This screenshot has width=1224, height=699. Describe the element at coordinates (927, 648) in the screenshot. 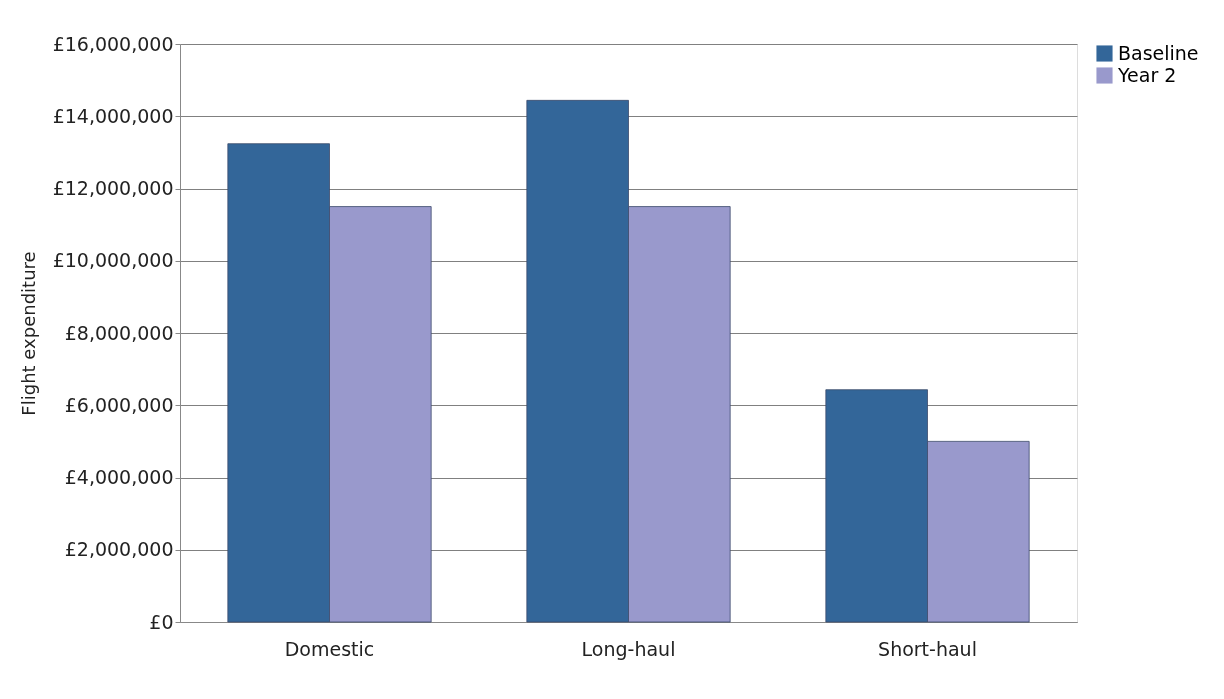

I see `x-tick-label: Short-haul` at that location.